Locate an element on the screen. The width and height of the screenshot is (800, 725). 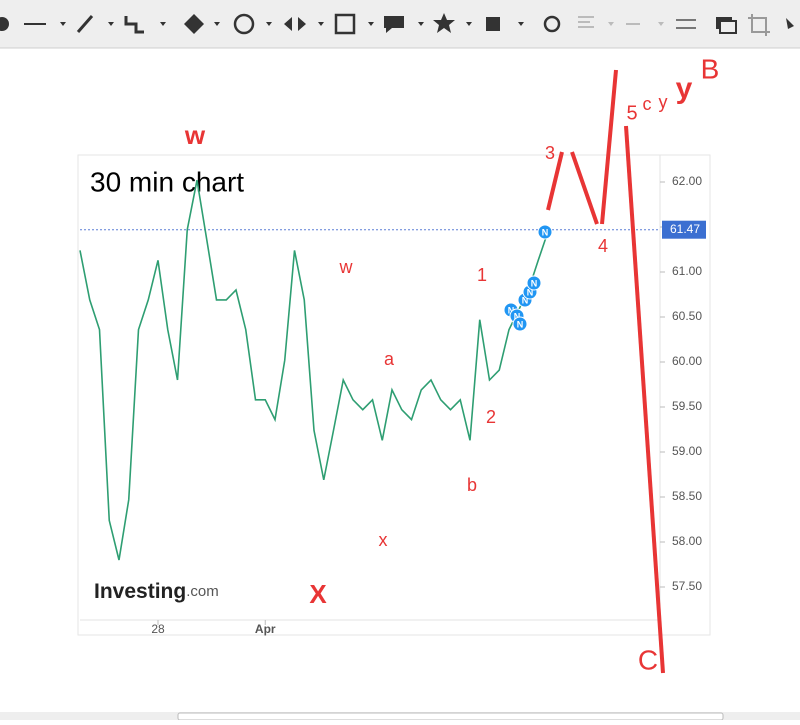
wave-label: 4 is located at coordinates (603, 246).